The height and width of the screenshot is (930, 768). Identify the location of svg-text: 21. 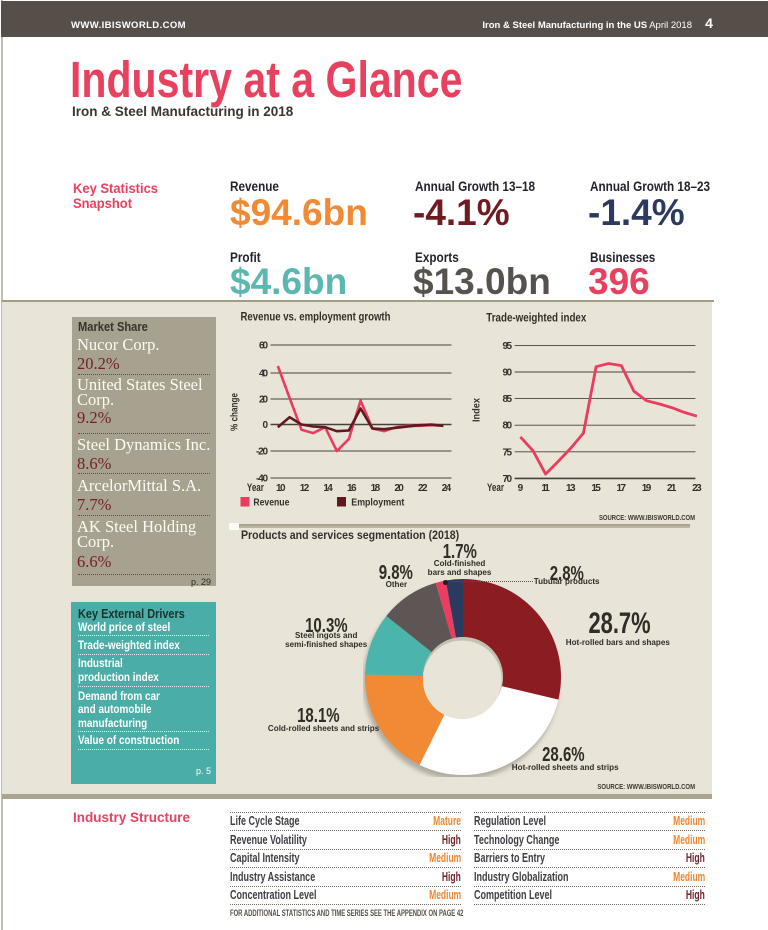
(672, 488).